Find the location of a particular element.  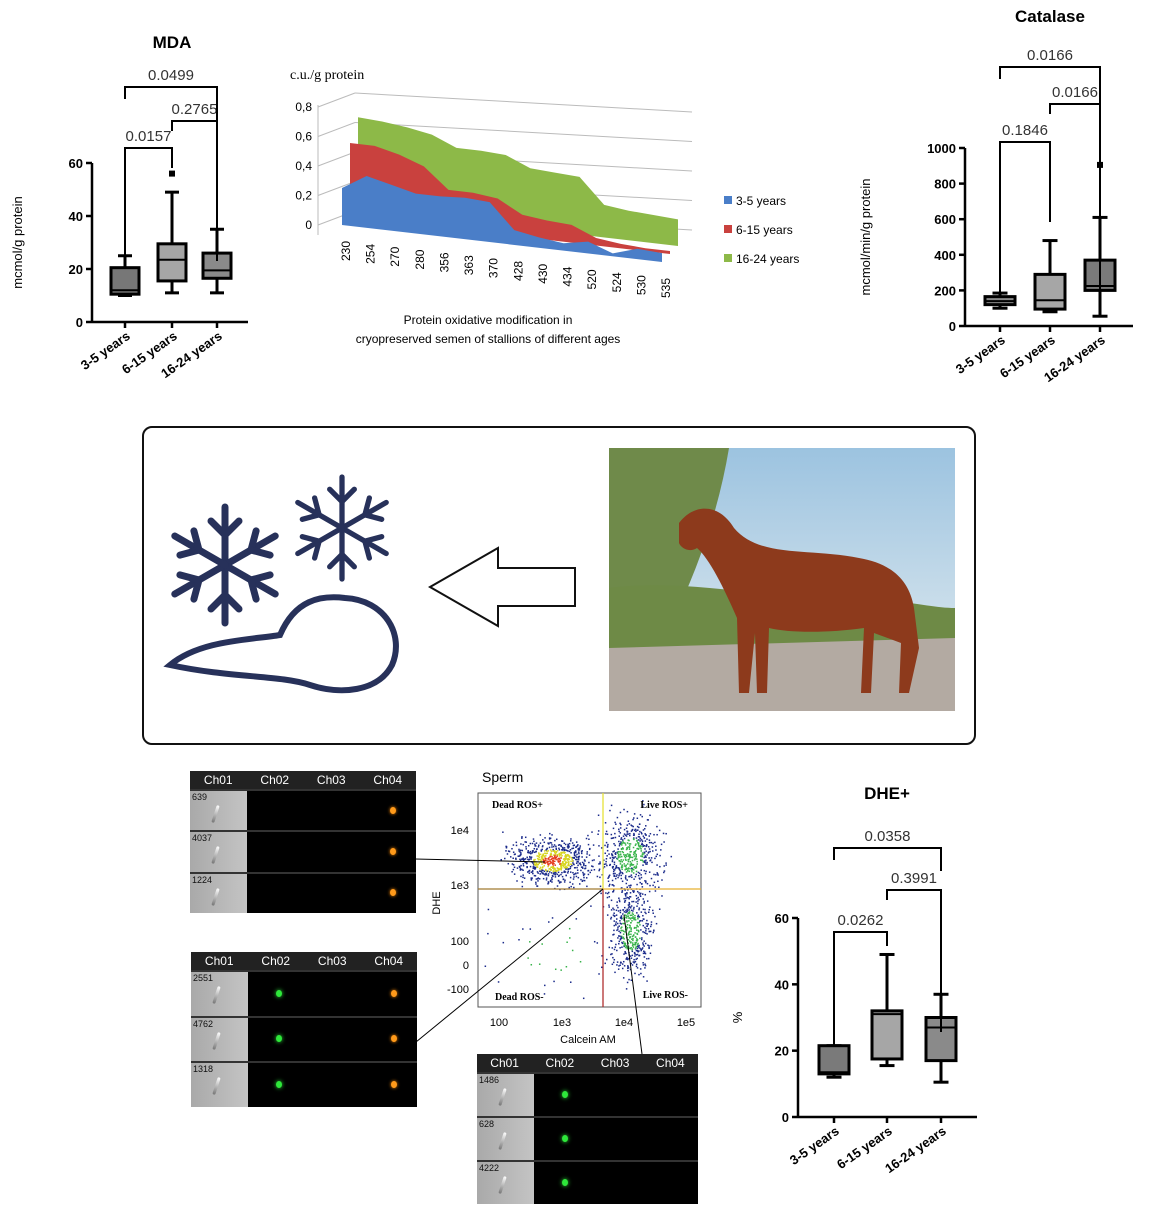

y-tick-label: 600 is located at coordinates (945, 219).